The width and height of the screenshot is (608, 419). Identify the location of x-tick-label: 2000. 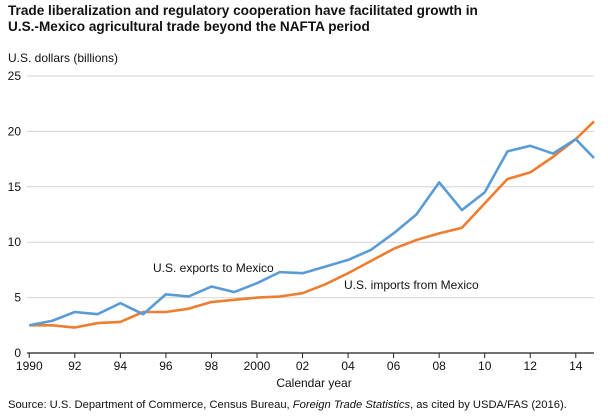
(257, 366).